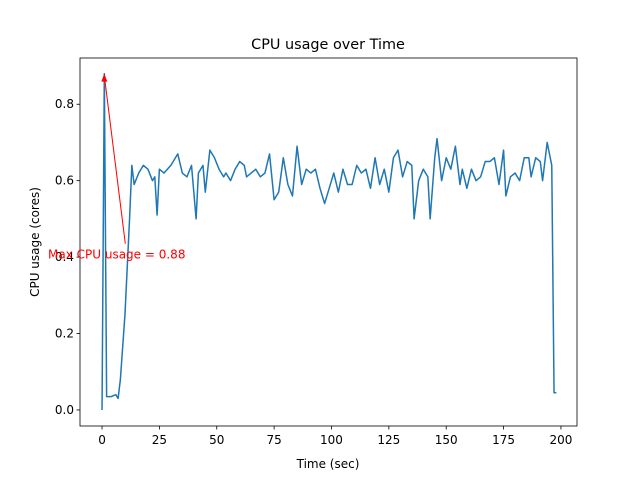 The image size is (640, 480). What do you see at coordinates (64, 257) in the screenshot?
I see `y-tick-label: 0.4` at bounding box center [64, 257].